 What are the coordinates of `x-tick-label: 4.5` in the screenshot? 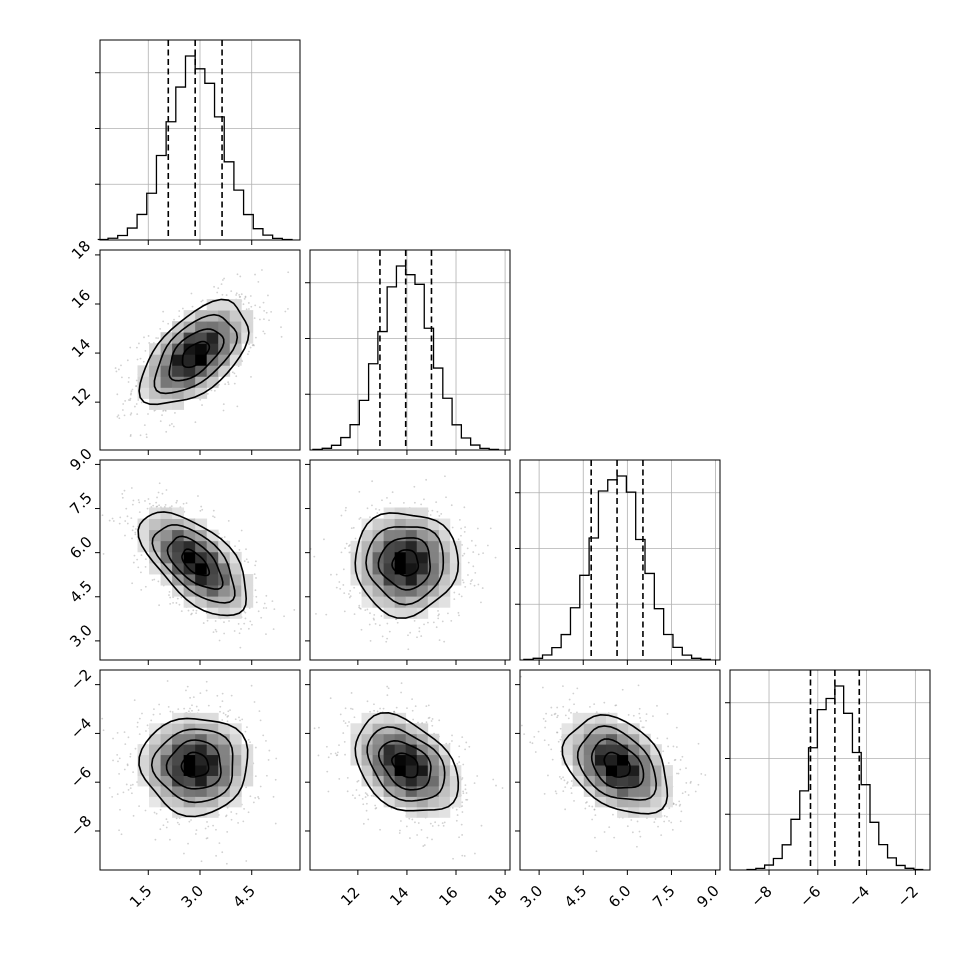 It's located at (576, 897).